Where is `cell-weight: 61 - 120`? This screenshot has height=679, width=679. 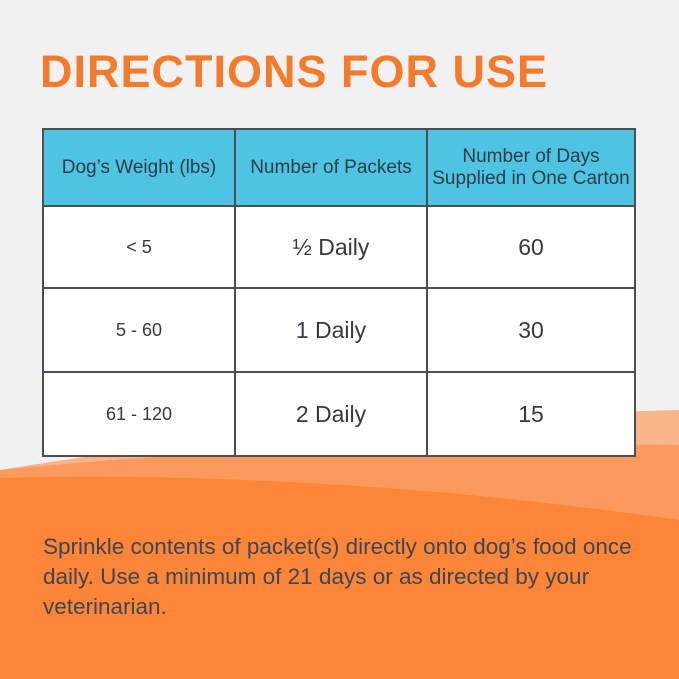
cell-weight: 61 - 120 is located at coordinates (139, 414).